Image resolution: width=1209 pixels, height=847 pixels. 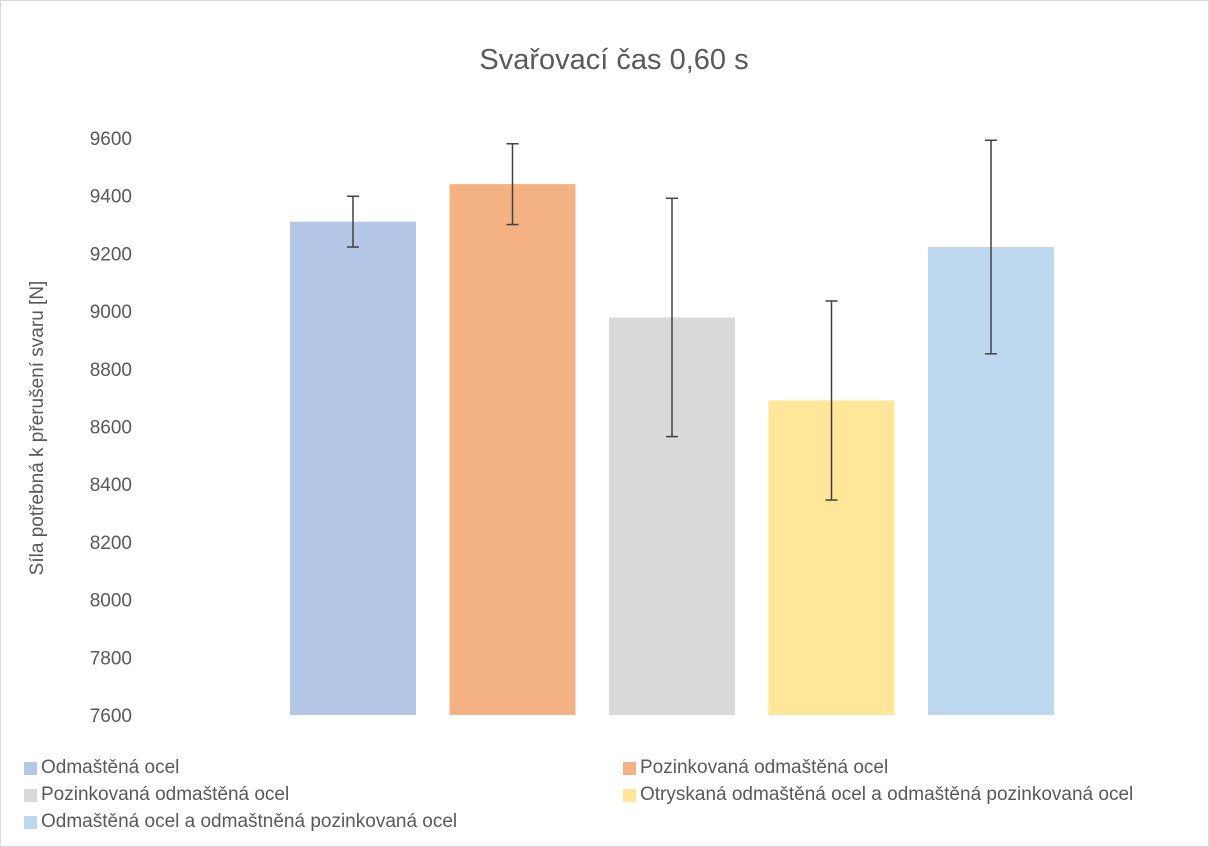 What do you see at coordinates (111, 370) in the screenshot?
I see `y-tick-label: 8800` at bounding box center [111, 370].